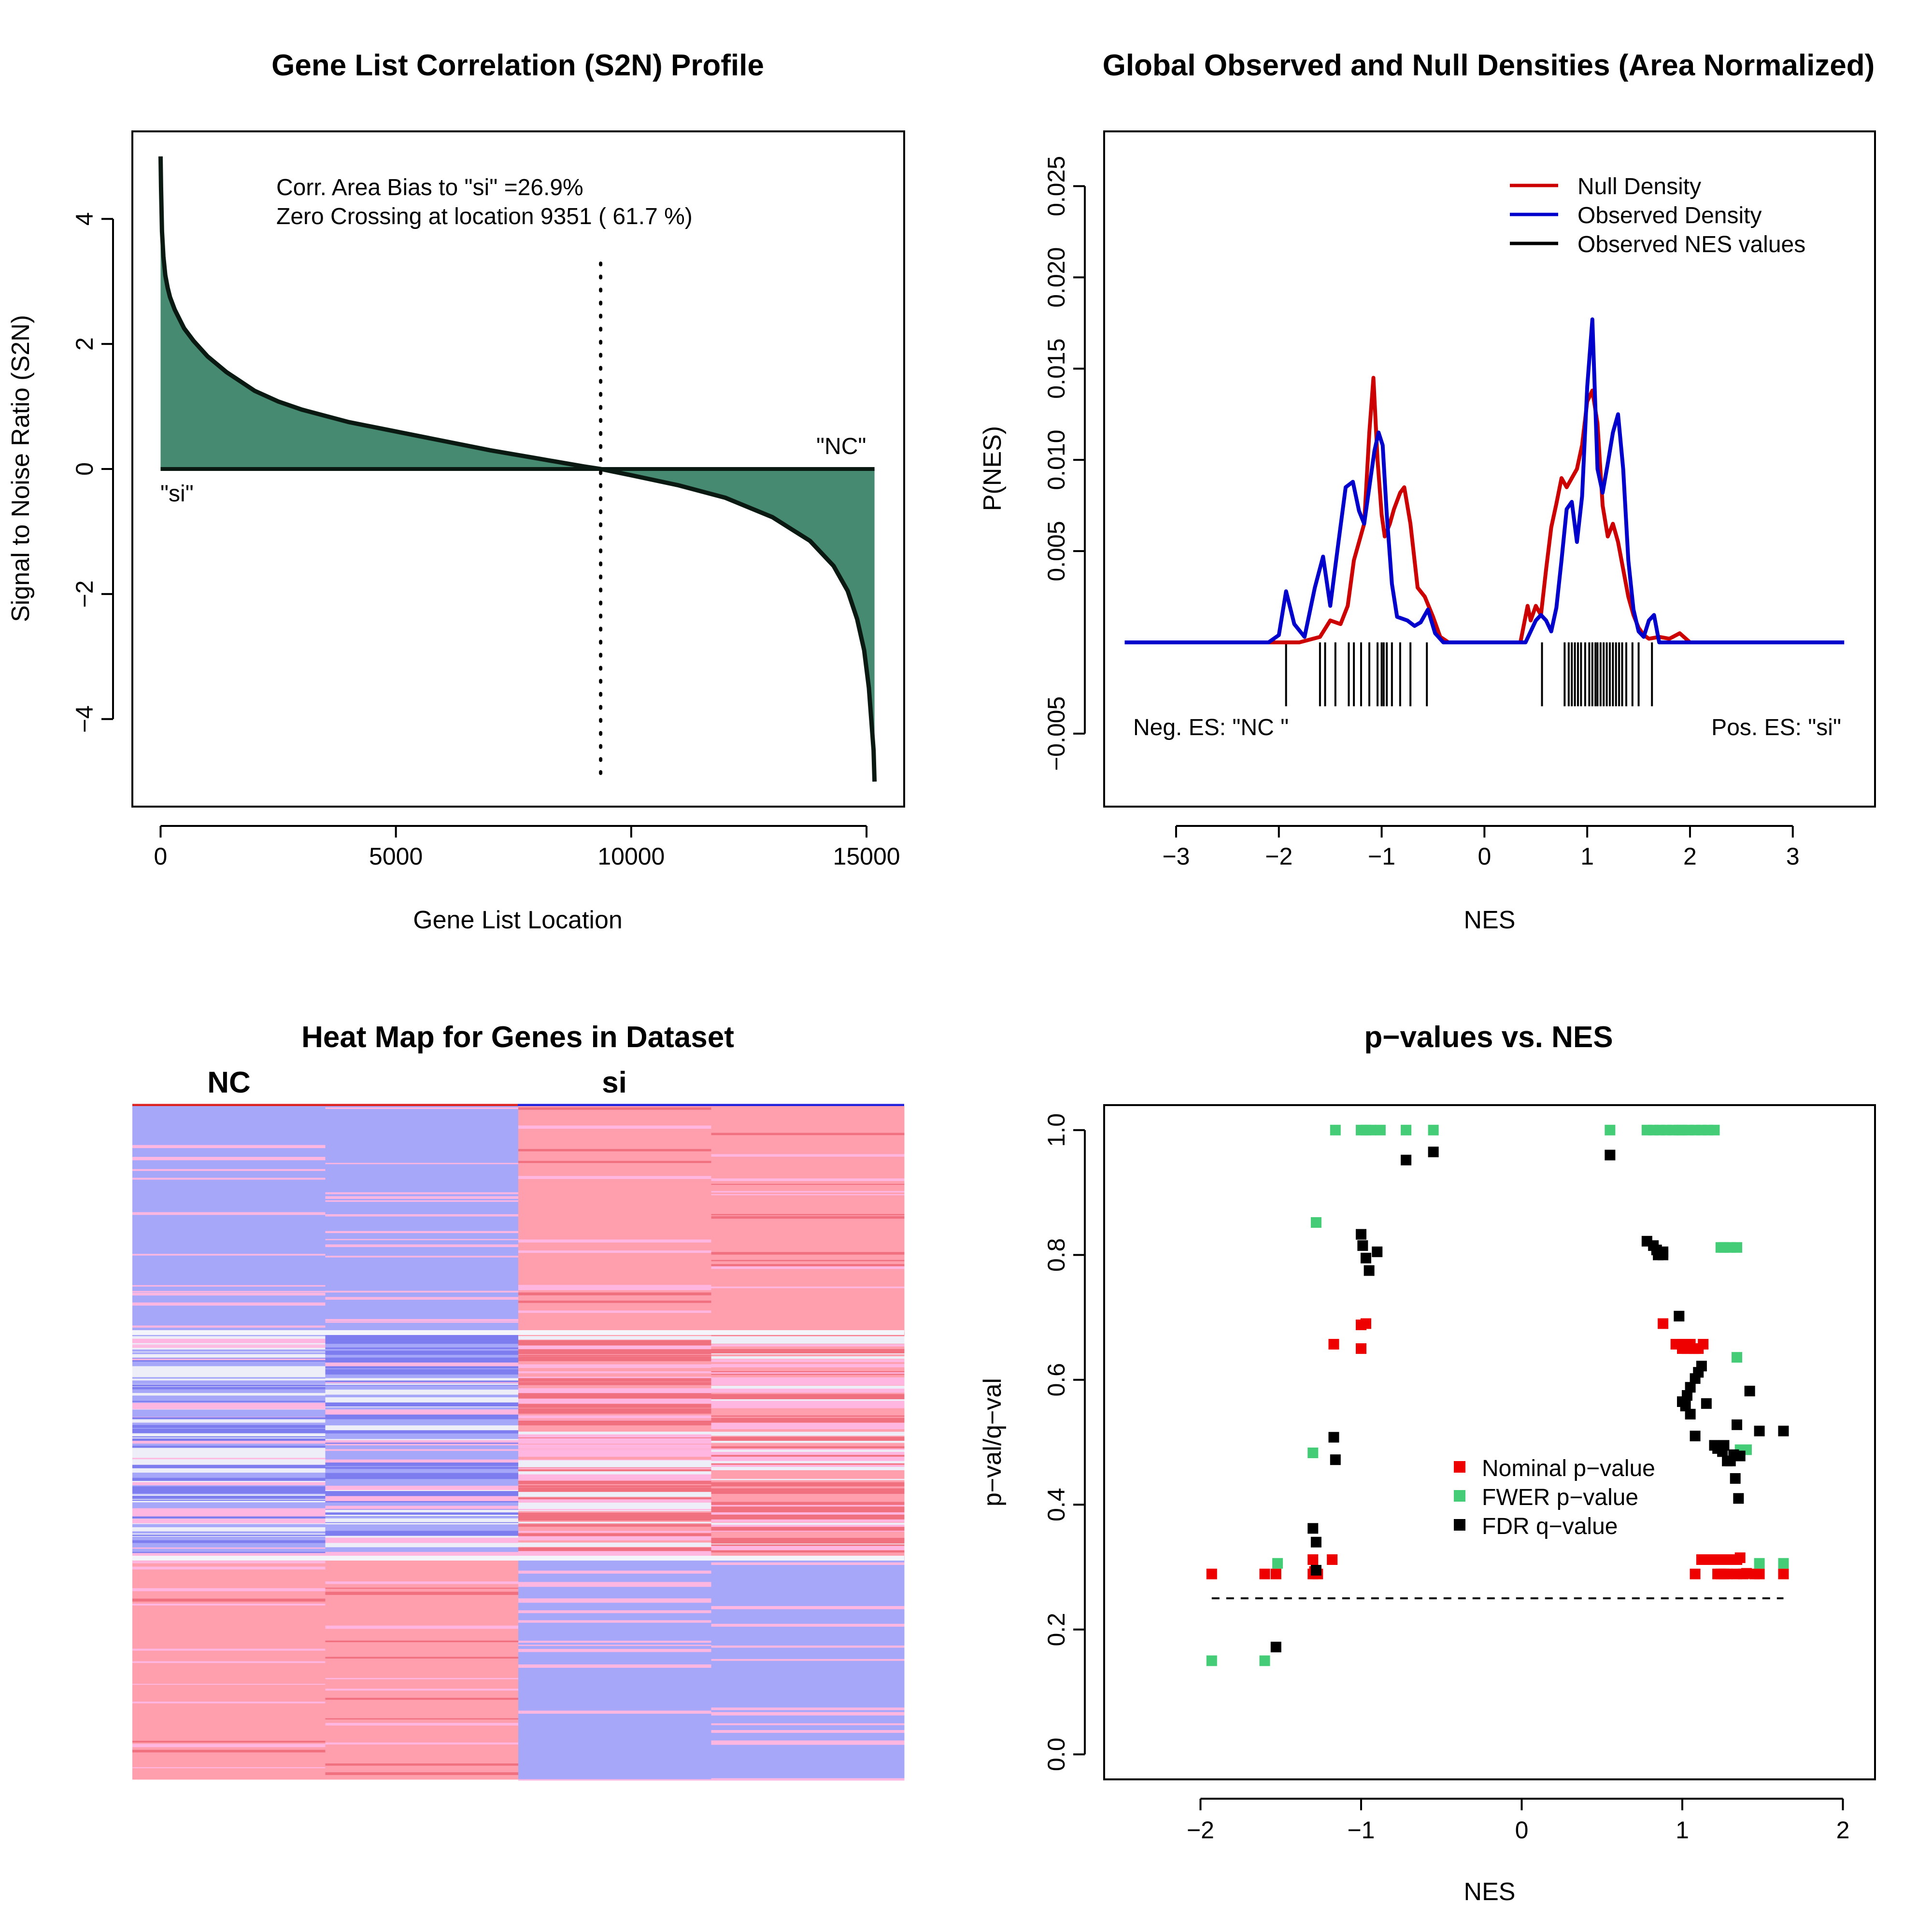  I want to click on heatmap-cells, so click(518, 1443).